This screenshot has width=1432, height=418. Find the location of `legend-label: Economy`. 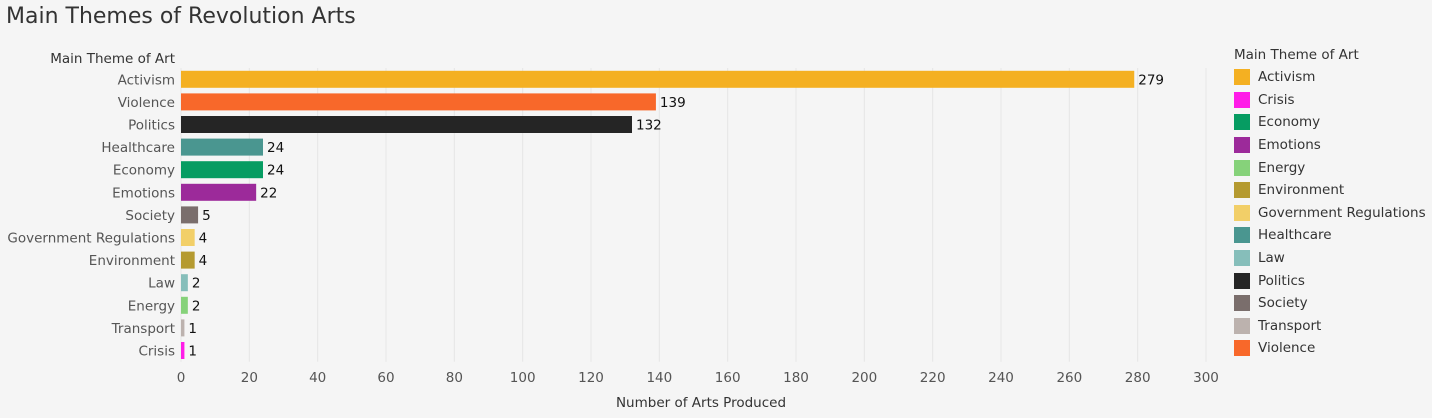

legend-label: Economy is located at coordinates (1289, 122).